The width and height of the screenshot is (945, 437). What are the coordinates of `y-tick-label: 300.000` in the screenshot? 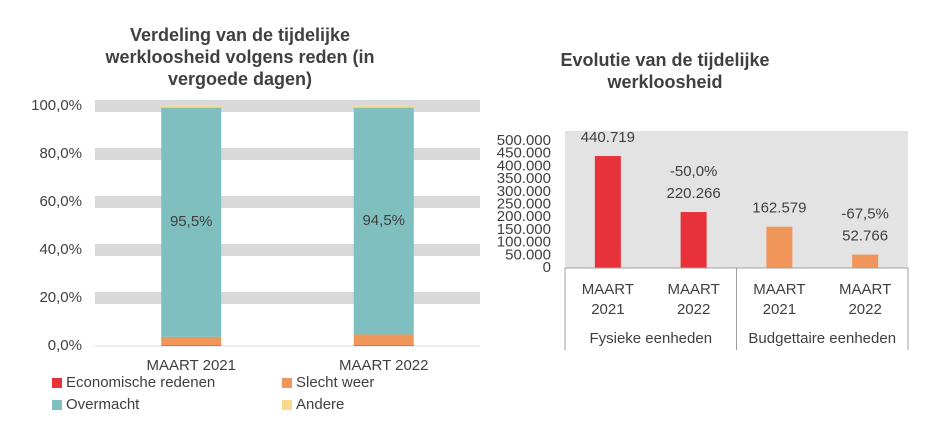 It's located at (524, 191).